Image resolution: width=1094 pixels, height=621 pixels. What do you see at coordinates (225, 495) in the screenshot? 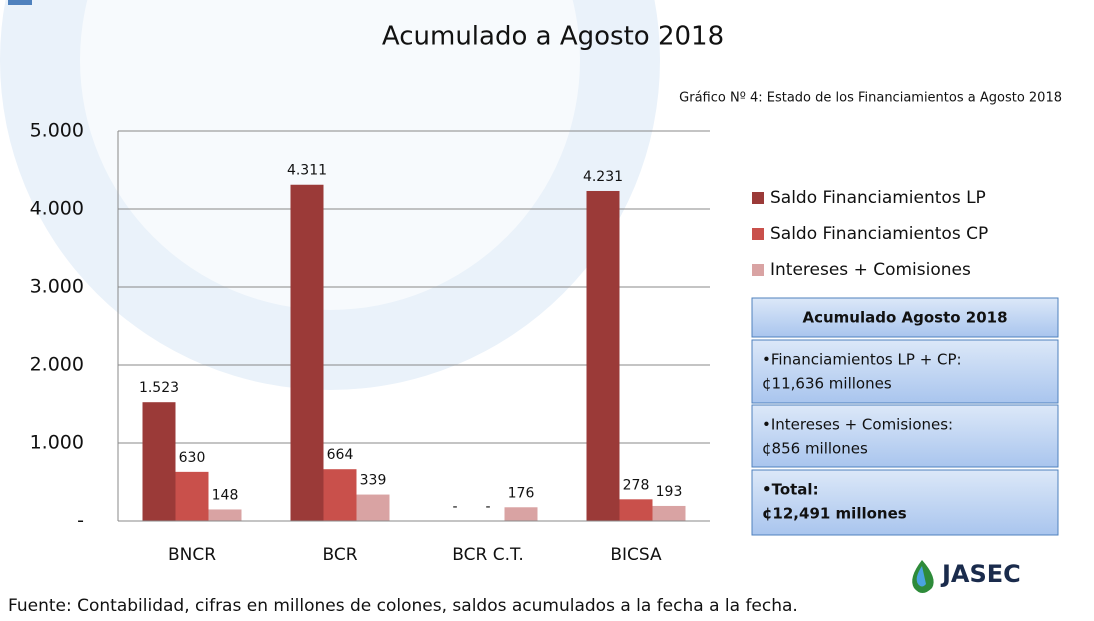
I see `value-label: 148` at bounding box center [225, 495].